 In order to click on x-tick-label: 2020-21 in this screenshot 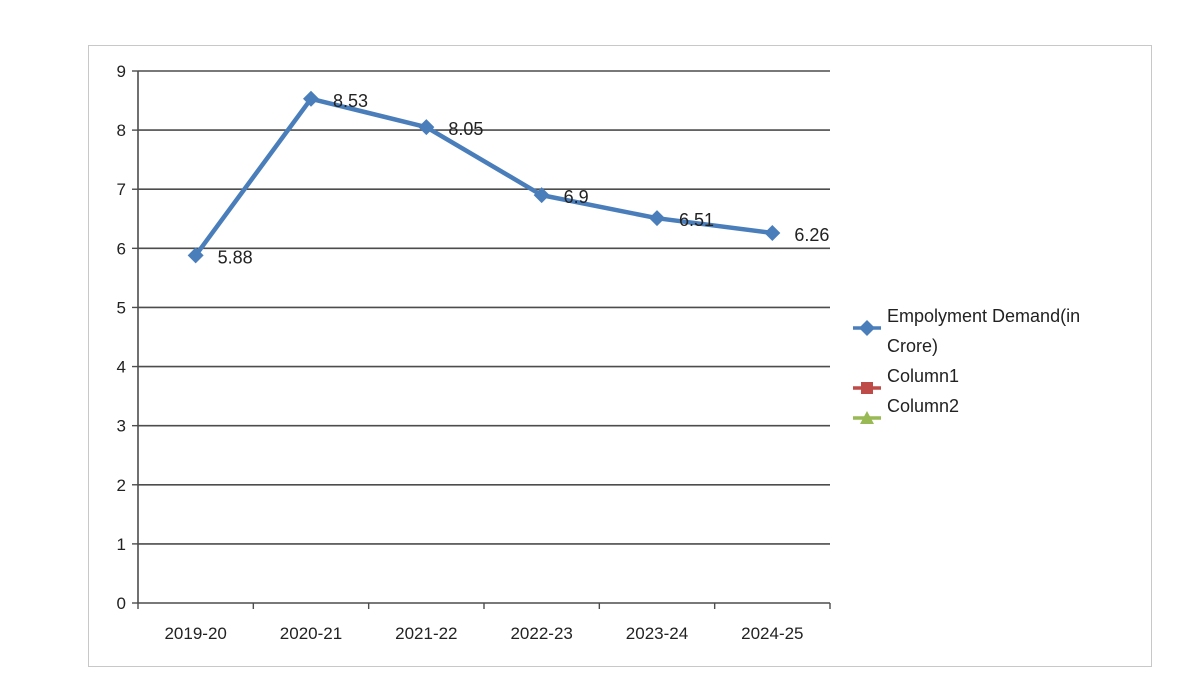, I will do `click(311, 633)`.